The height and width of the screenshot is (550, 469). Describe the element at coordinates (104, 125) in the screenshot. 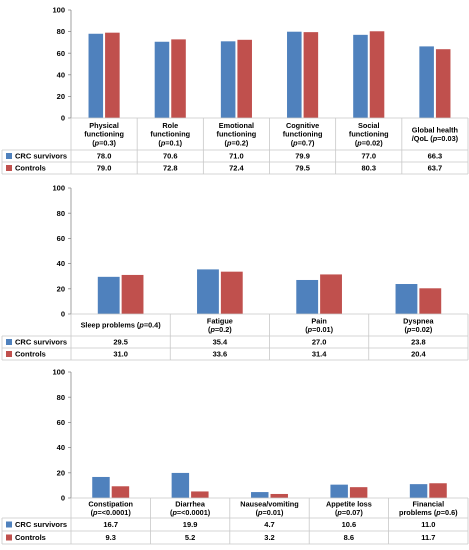

I see `category-label: Physical` at that location.